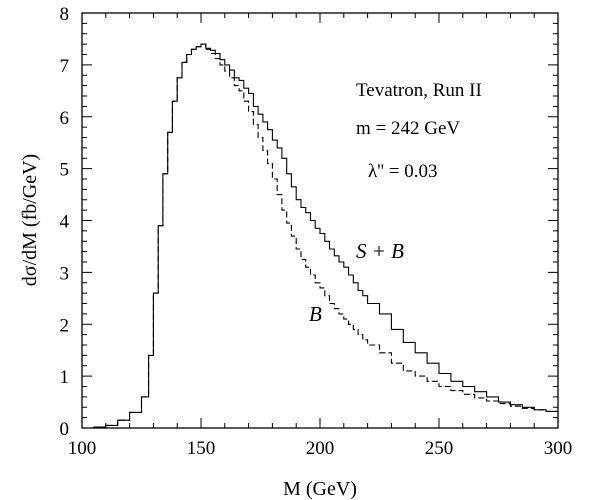  Describe the element at coordinates (30, 220) in the screenshot. I see `y-axis-title: dσ/dM (fb/GeV)` at that location.